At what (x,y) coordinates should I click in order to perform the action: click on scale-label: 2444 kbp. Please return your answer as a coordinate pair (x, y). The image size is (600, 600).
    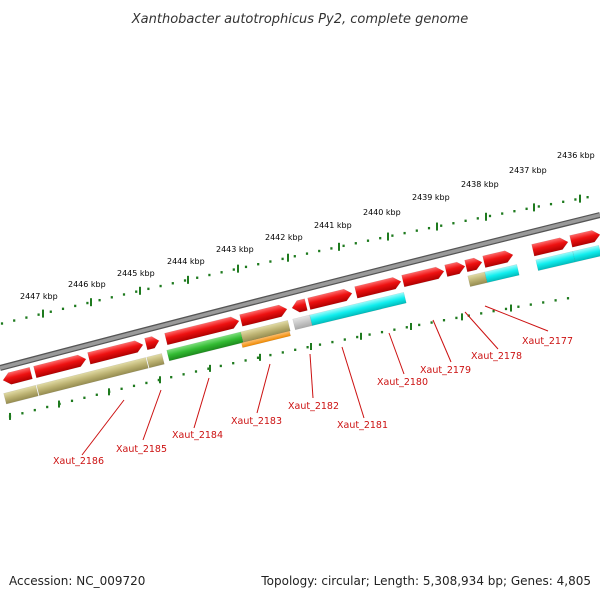
    Looking at the image, I should click on (186, 261).